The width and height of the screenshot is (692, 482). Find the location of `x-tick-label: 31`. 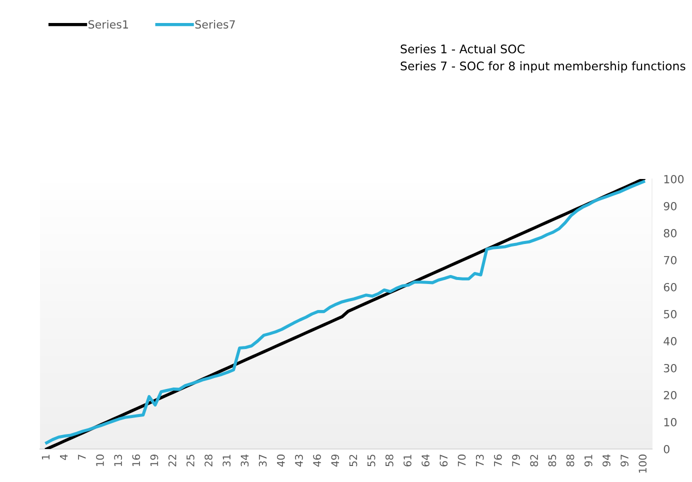

x-tick-label: 31 is located at coordinates (226, 460).